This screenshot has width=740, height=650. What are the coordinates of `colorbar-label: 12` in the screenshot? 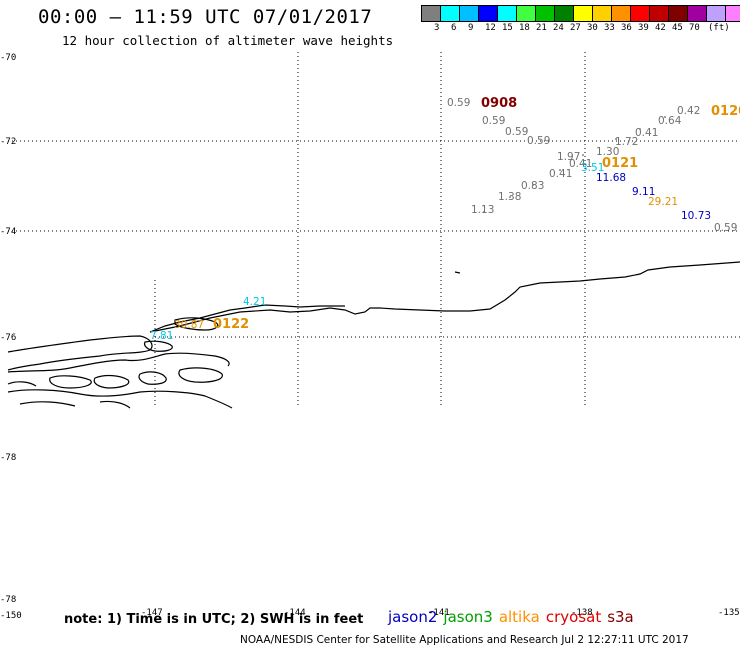 It's located at (490, 28).